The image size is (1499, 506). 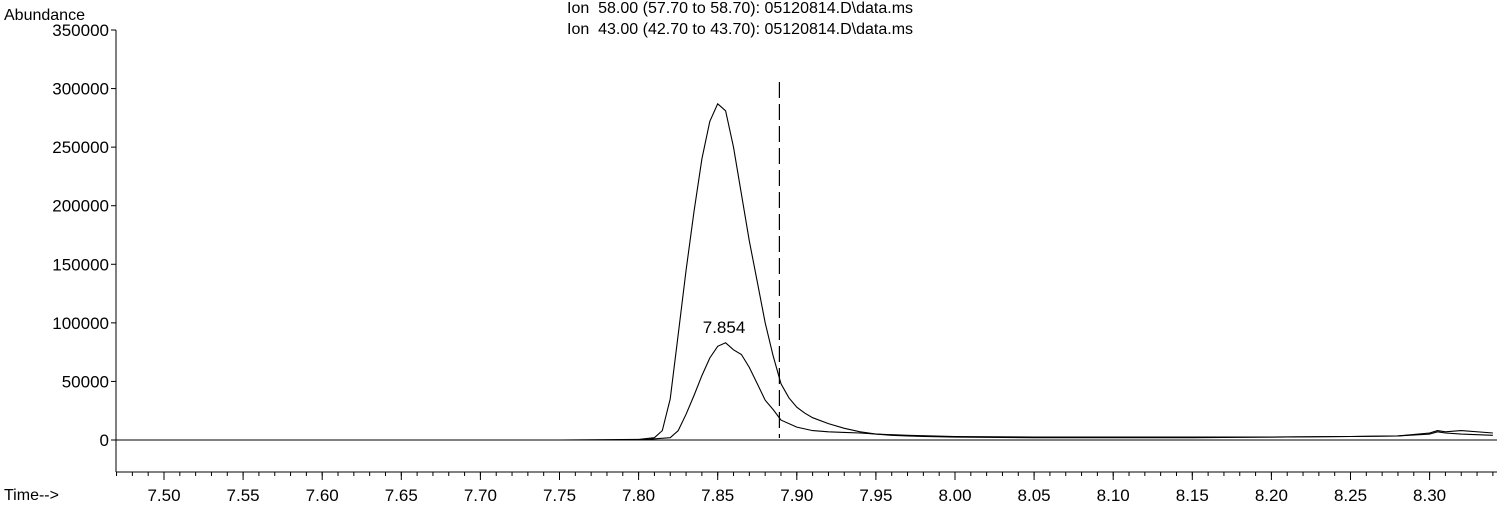 I want to click on x-tick-label: 8.15, so click(x=1192, y=495).